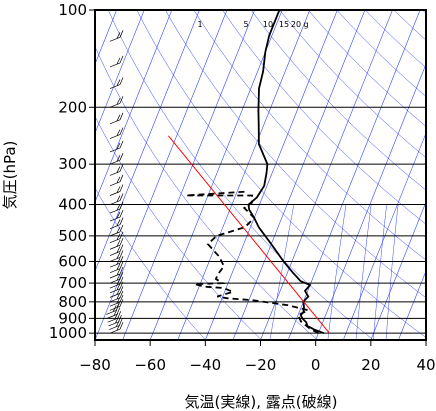 The height and width of the screenshot is (411, 436). I want to click on y-tick-label: 1000, so click(68, 333).